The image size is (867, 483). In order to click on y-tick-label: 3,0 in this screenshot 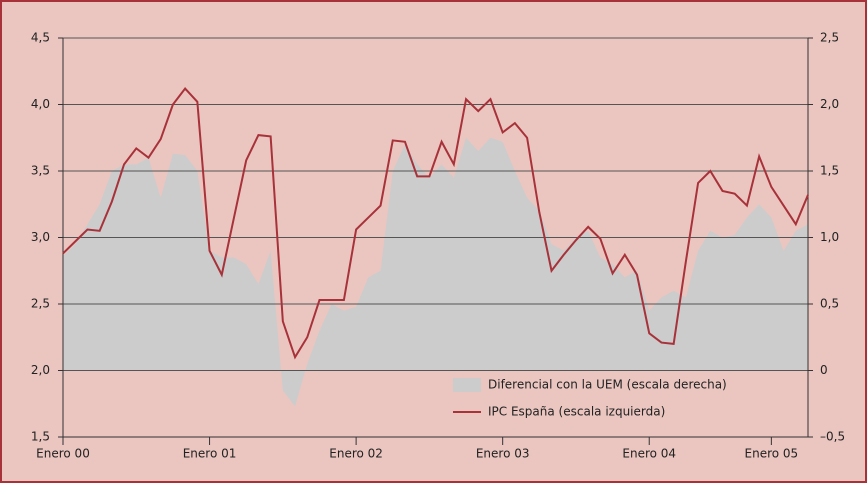, I will do `click(40, 237)`.